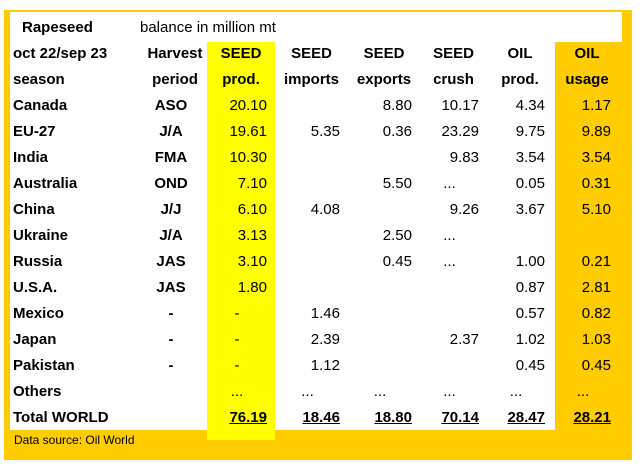  Describe the element at coordinates (208, 27) in the screenshot. I see `table-subtitle: balance in million mt` at that location.